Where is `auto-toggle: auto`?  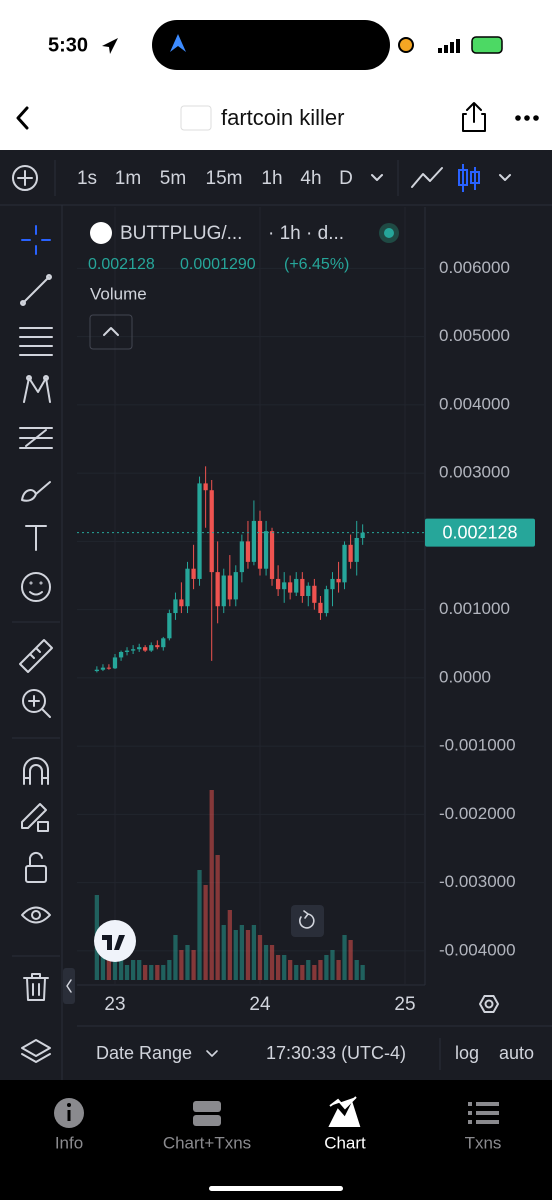
auto-toggle: auto is located at coordinates (516, 1053).